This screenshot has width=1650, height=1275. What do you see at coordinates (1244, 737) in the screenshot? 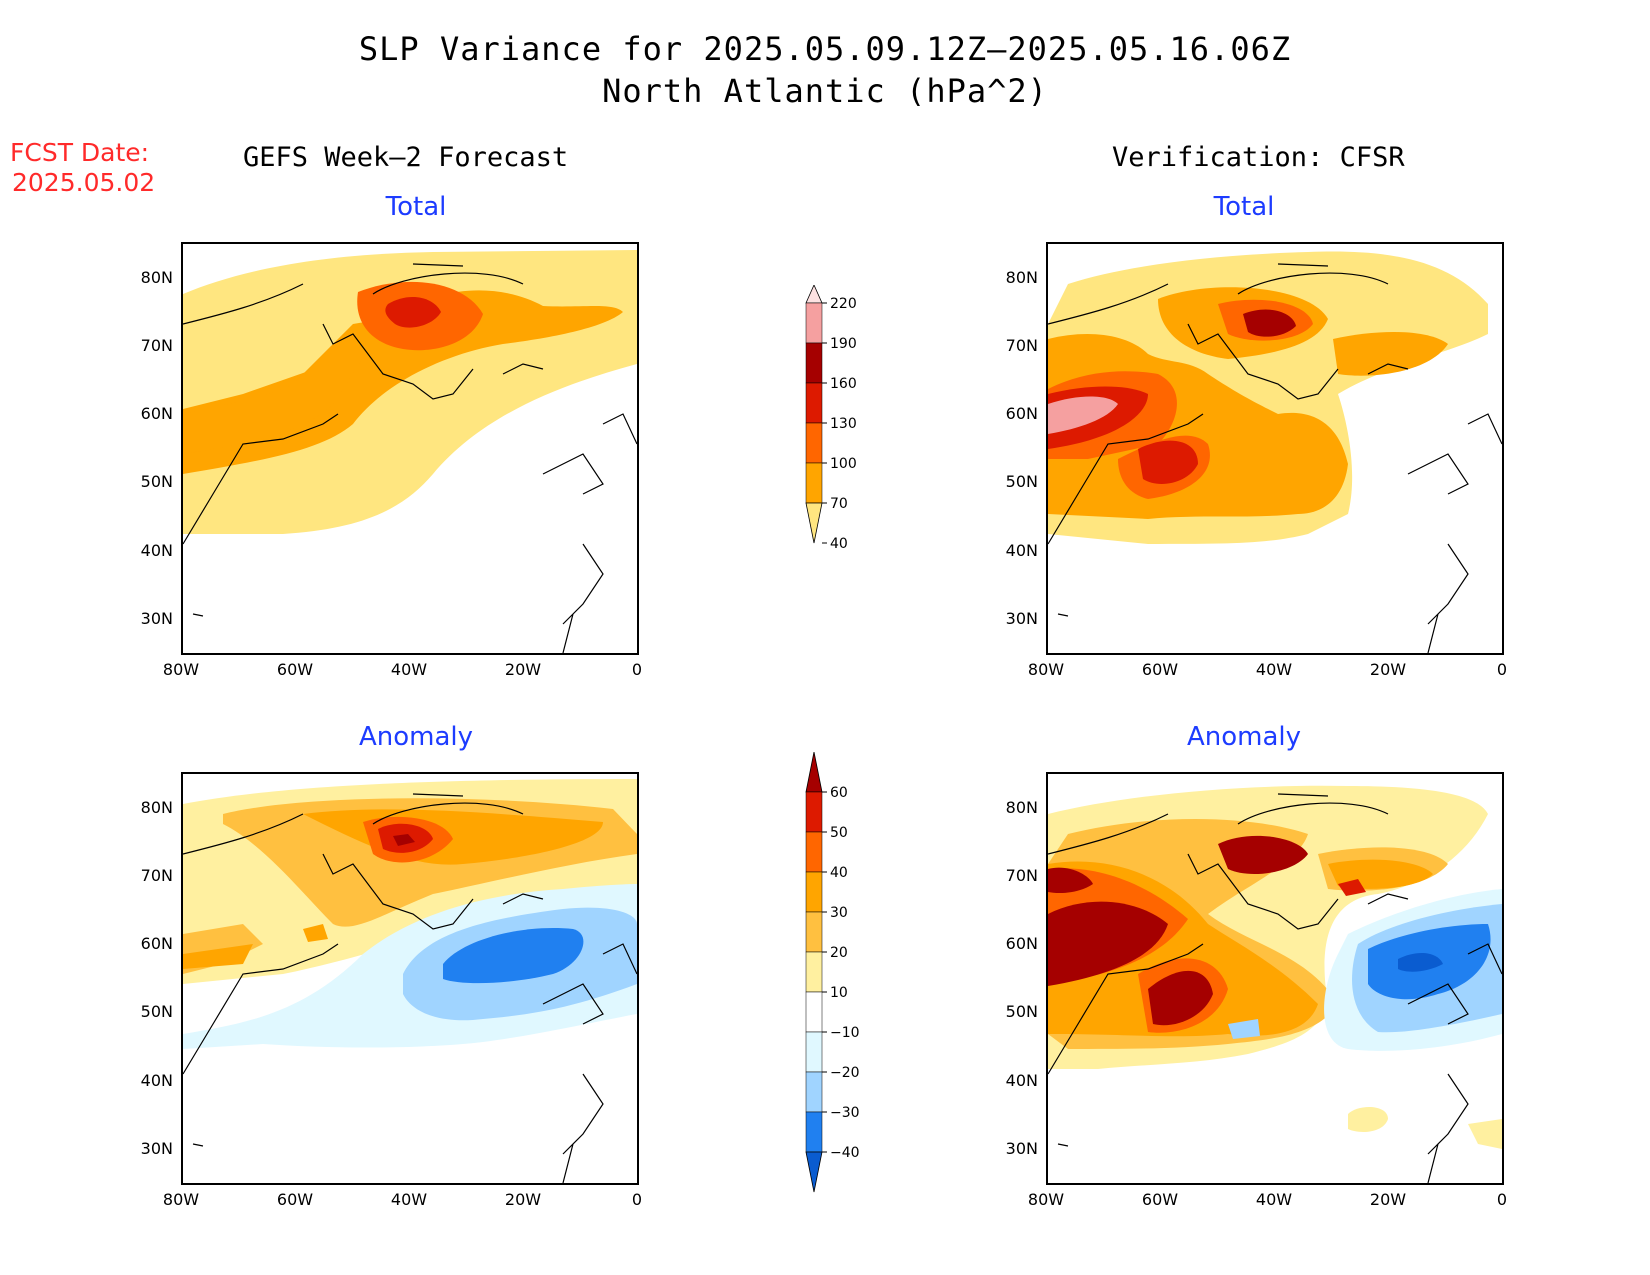
I see `verification-anomaly-title: Anomaly` at bounding box center [1244, 737].